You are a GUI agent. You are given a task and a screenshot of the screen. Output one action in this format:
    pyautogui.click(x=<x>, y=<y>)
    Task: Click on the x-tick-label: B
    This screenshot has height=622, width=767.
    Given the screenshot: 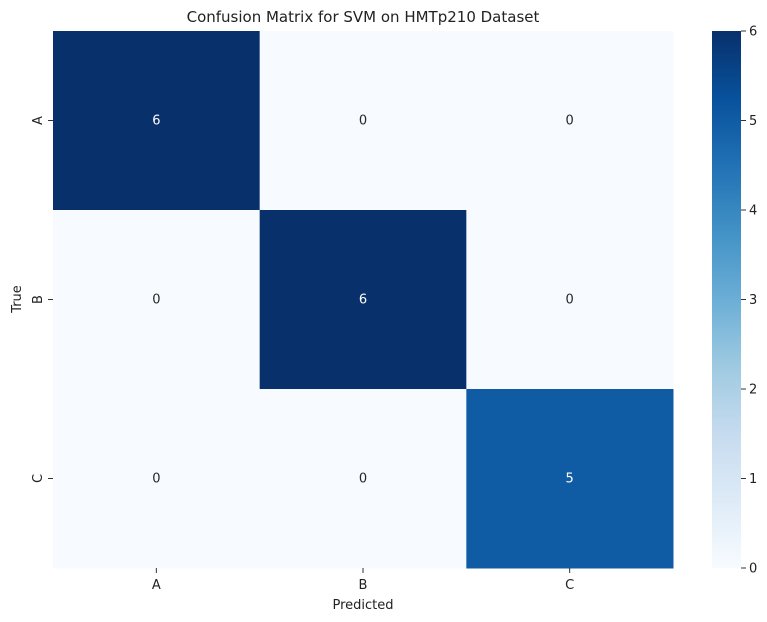 What is the action you would take?
    pyautogui.click(x=363, y=585)
    